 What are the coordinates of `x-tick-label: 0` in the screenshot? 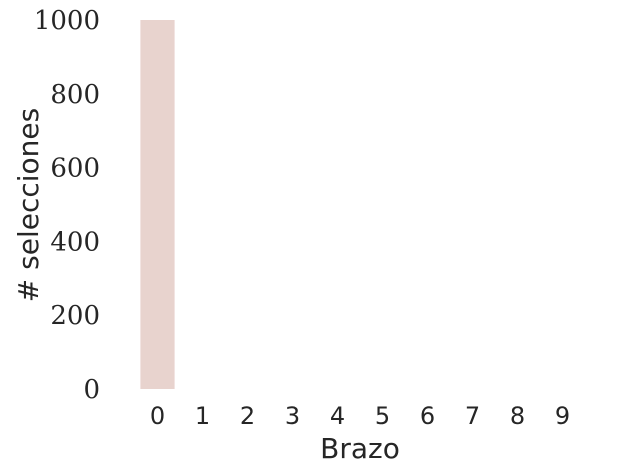 It's located at (157, 416).